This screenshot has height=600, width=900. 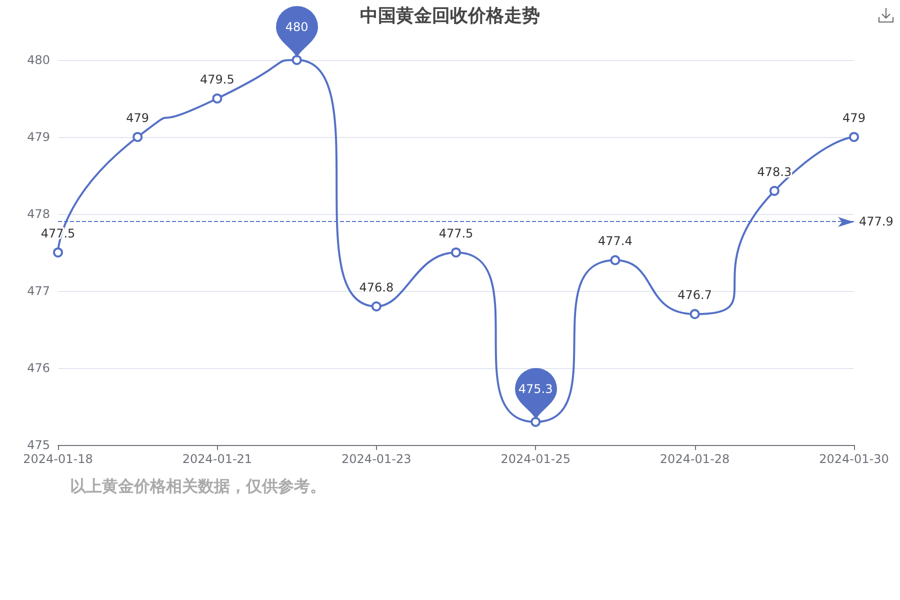 What do you see at coordinates (297, 27) in the screenshot?
I see `annotation: 480` at bounding box center [297, 27].